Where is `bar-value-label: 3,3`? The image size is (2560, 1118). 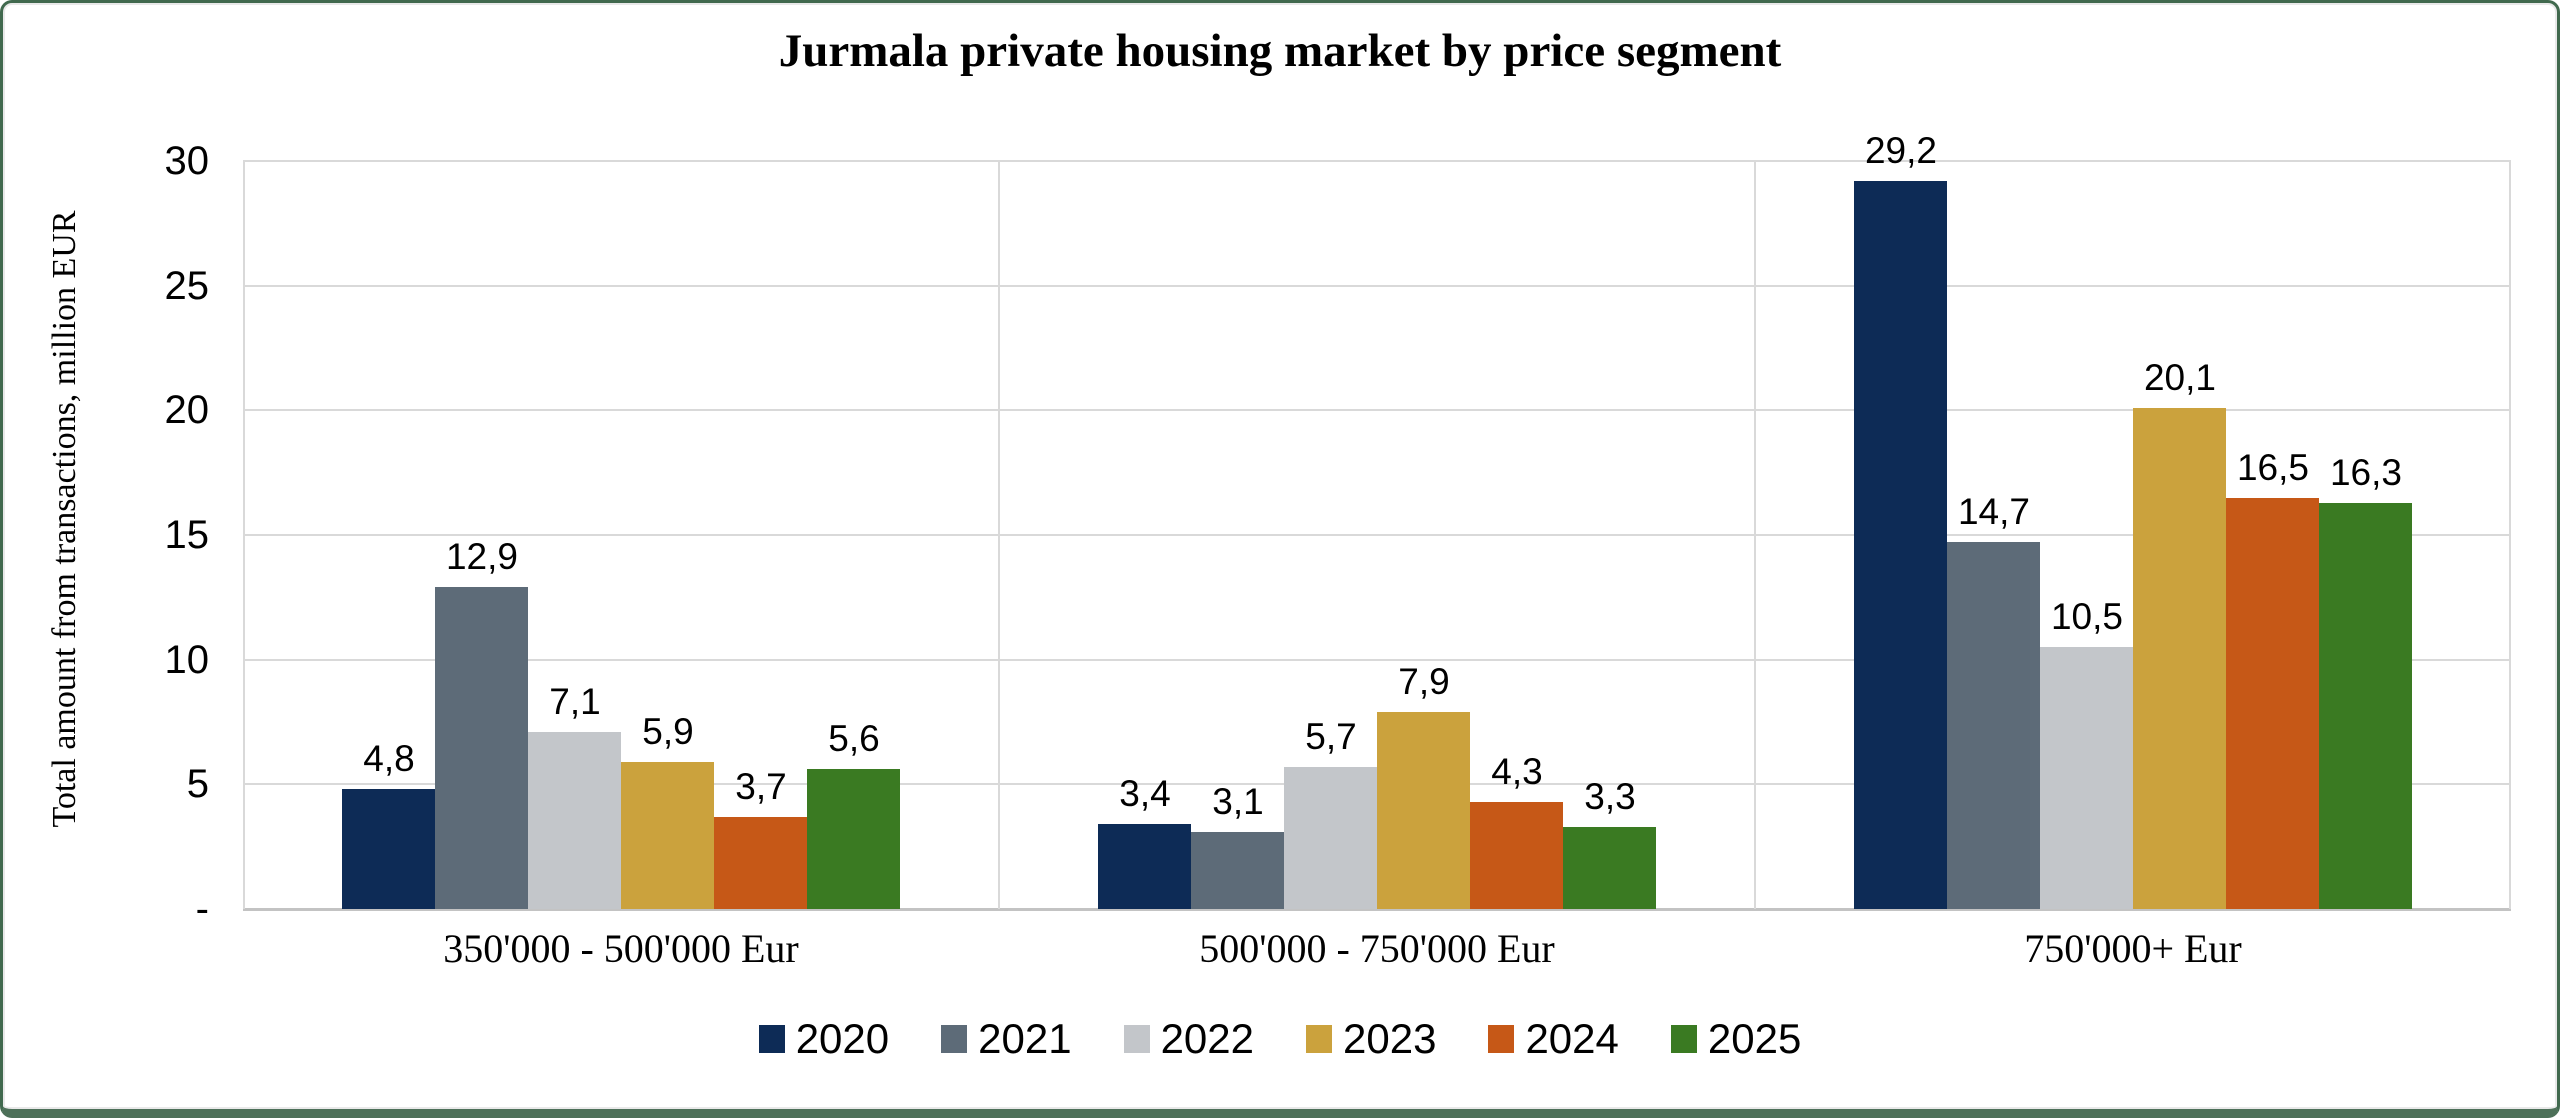 bar-value-label: 3,3 is located at coordinates (1610, 796).